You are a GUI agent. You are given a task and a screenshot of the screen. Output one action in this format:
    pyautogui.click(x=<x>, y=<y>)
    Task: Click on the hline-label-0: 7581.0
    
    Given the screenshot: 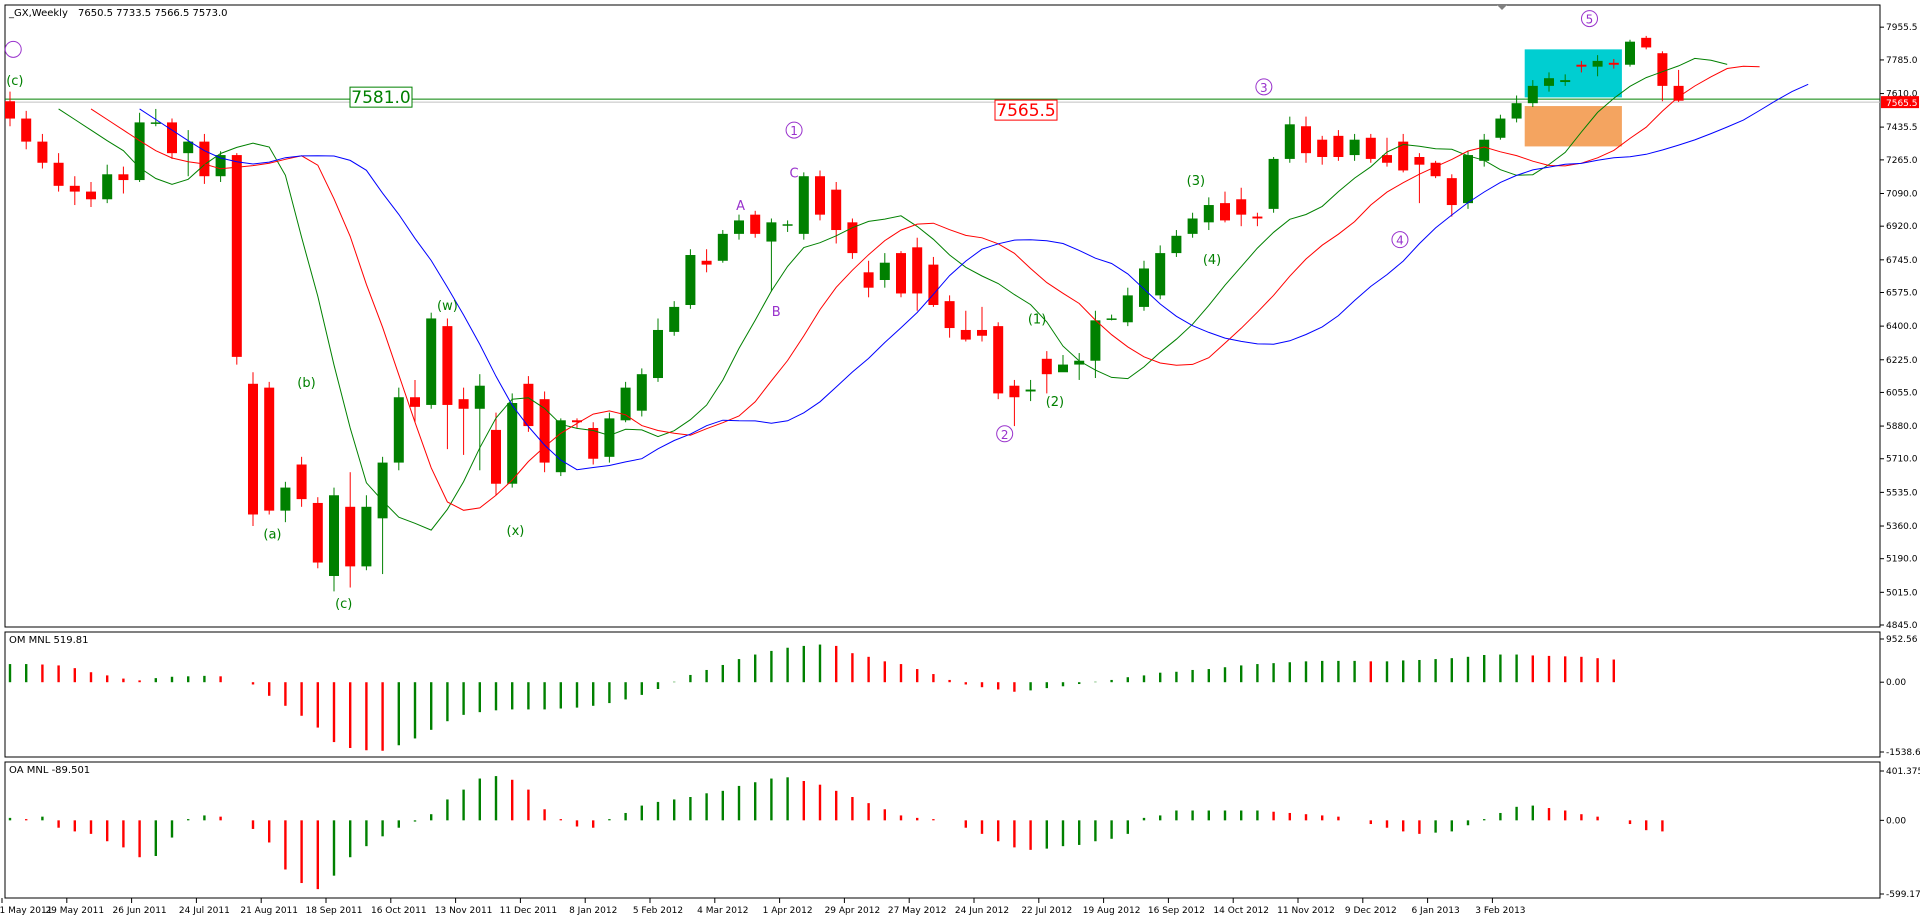 What is the action you would take?
    pyautogui.click(x=381, y=97)
    